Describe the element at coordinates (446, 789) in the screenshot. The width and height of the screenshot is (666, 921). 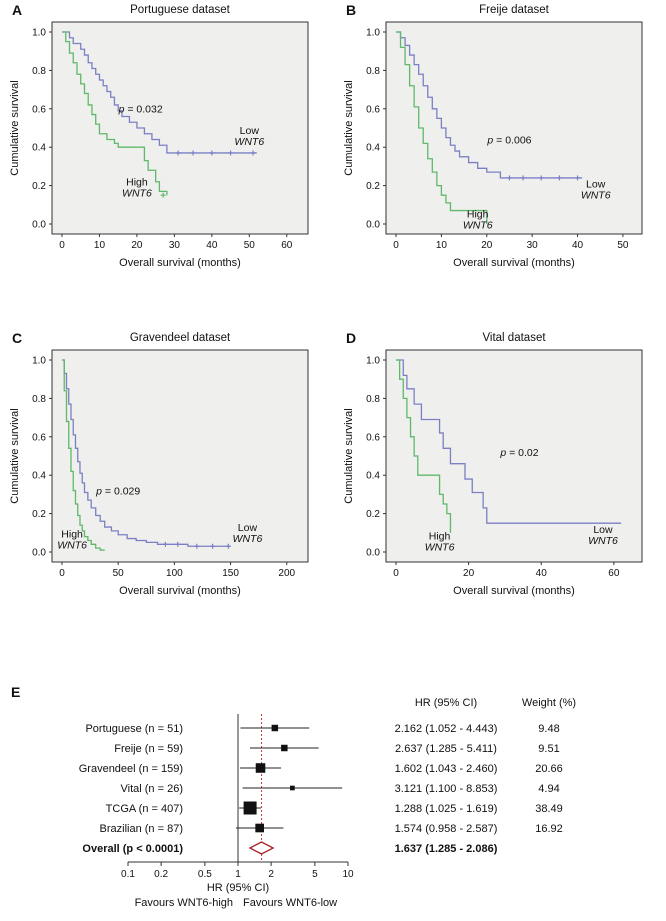
I see `svg-text: 3.121 (1.100 - 8.853)` at that location.